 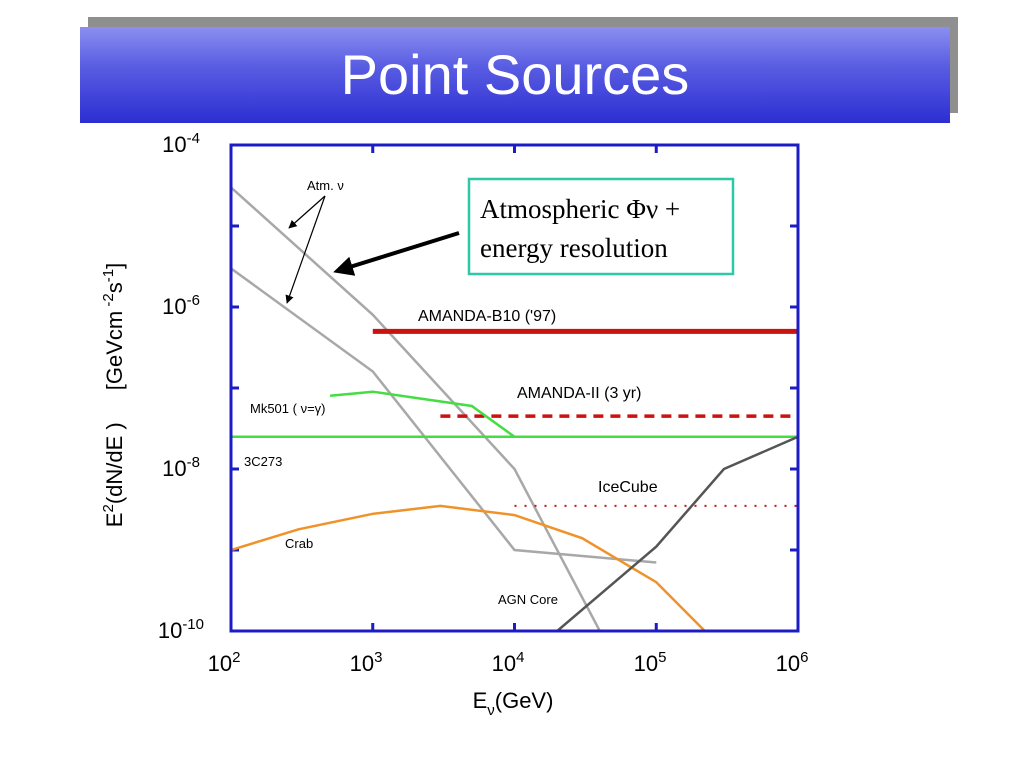 I want to click on amanda-b10-label: AMANDA-B10 ('97), so click(x=487, y=316).